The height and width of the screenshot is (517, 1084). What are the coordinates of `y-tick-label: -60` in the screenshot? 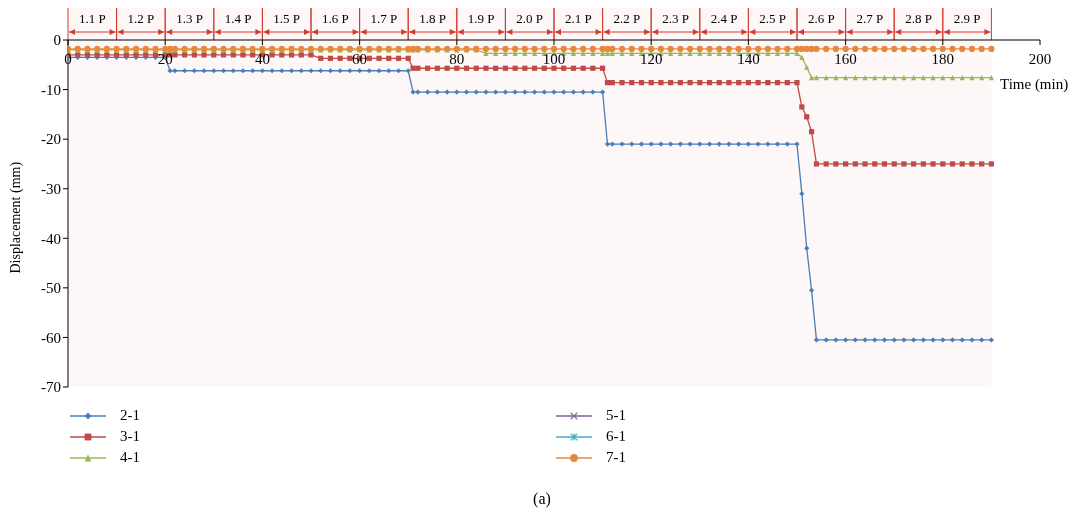 It's located at (51, 337).